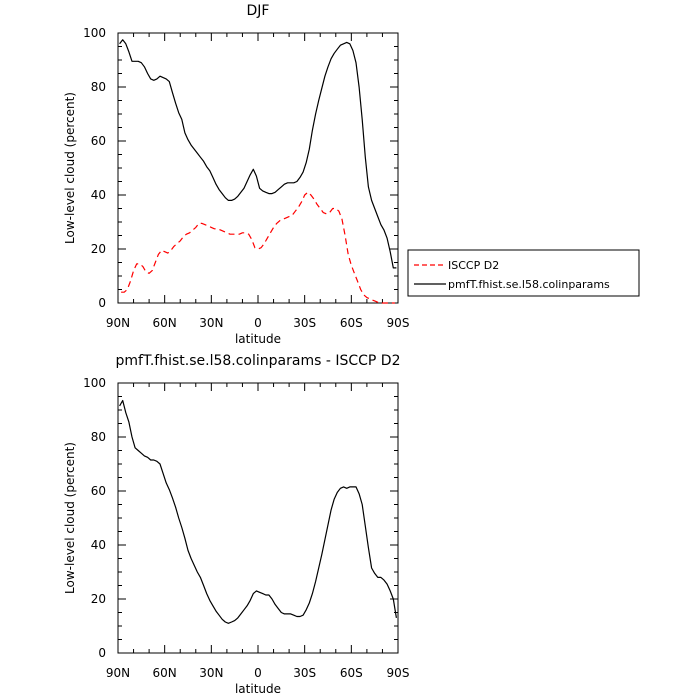 The height and width of the screenshot is (700, 700). What do you see at coordinates (473, 265) in the screenshot?
I see `legend-label: ISCCP D2` at bounding box center [473, 265].